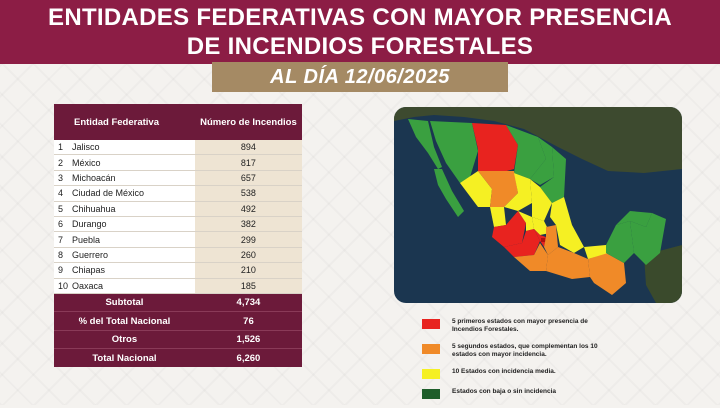 The width and height of the screenshot is (720, 408). What do you see at coordinates (132, 239) in the screenshot?
I see `state-cell: Puebla` at bounding box center [132, 239].